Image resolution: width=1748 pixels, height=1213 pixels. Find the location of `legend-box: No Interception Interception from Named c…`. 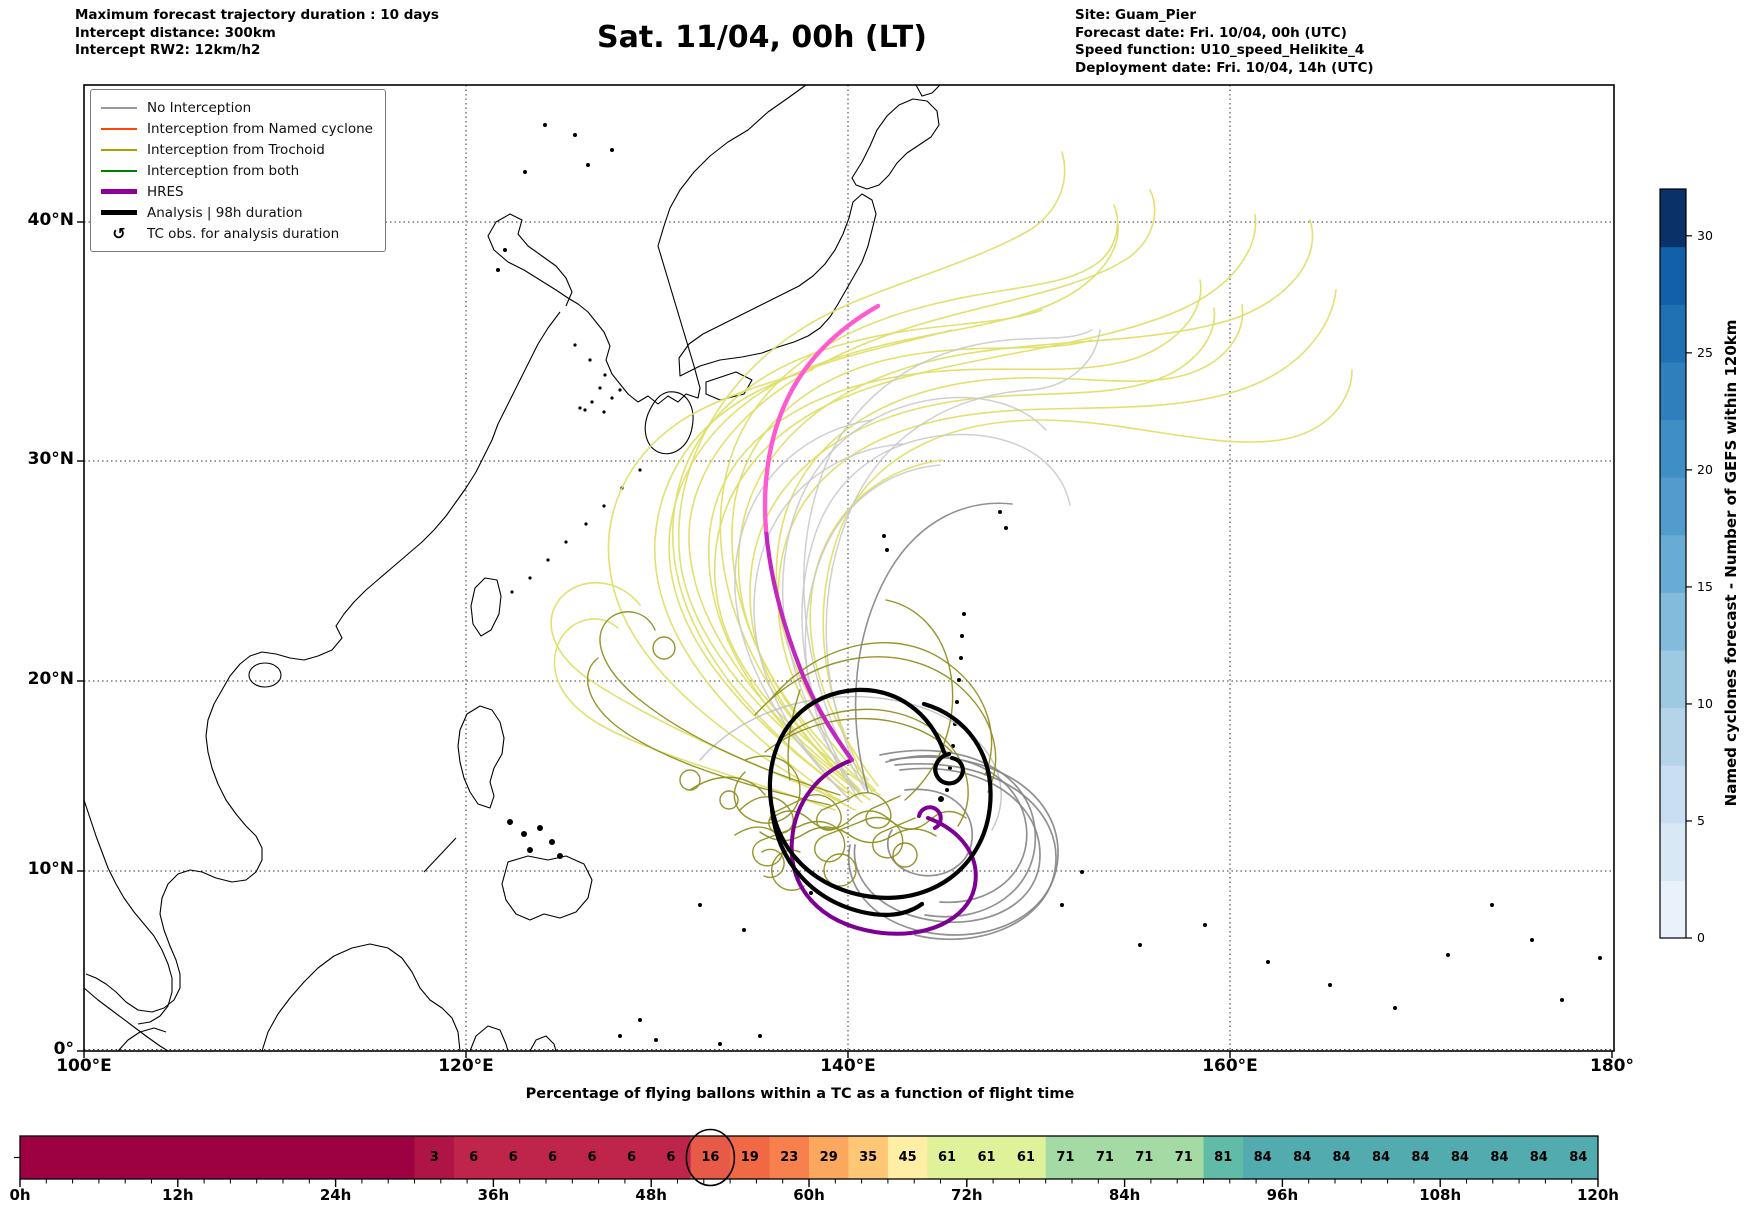

legend-box: No Interception Interception from Named c… is located at coordinates (238, 170).